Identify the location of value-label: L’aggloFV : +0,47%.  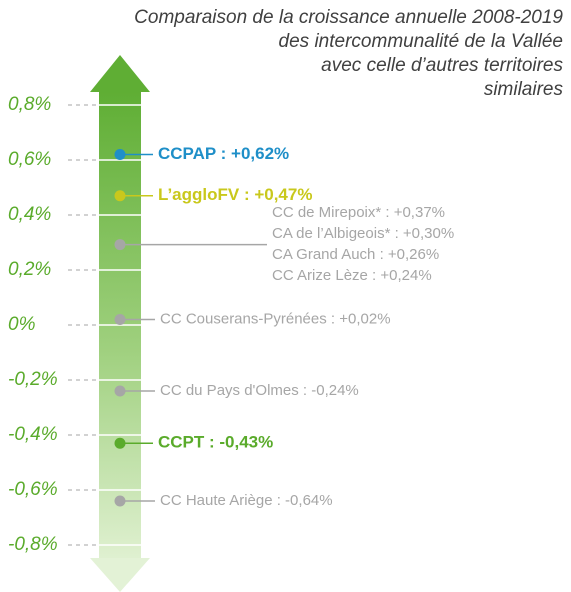
(235, 194).